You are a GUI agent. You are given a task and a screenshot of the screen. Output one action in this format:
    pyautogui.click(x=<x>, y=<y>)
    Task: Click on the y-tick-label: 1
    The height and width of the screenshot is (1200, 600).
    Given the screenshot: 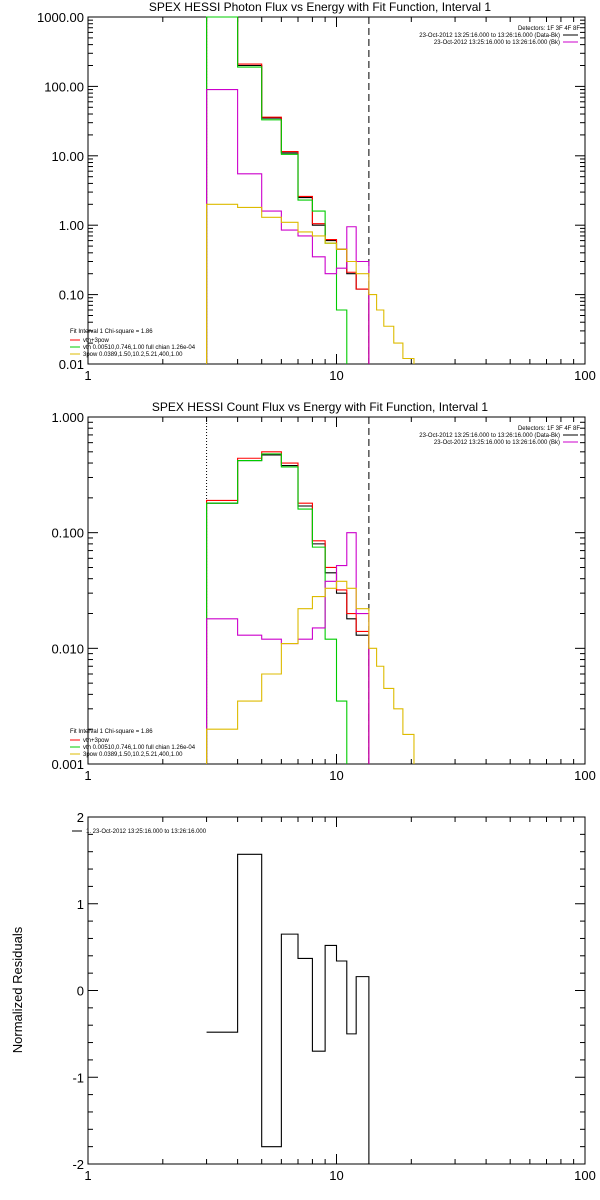 What is the action you would take?
    pyautogui.click(x=80, y=904)
    